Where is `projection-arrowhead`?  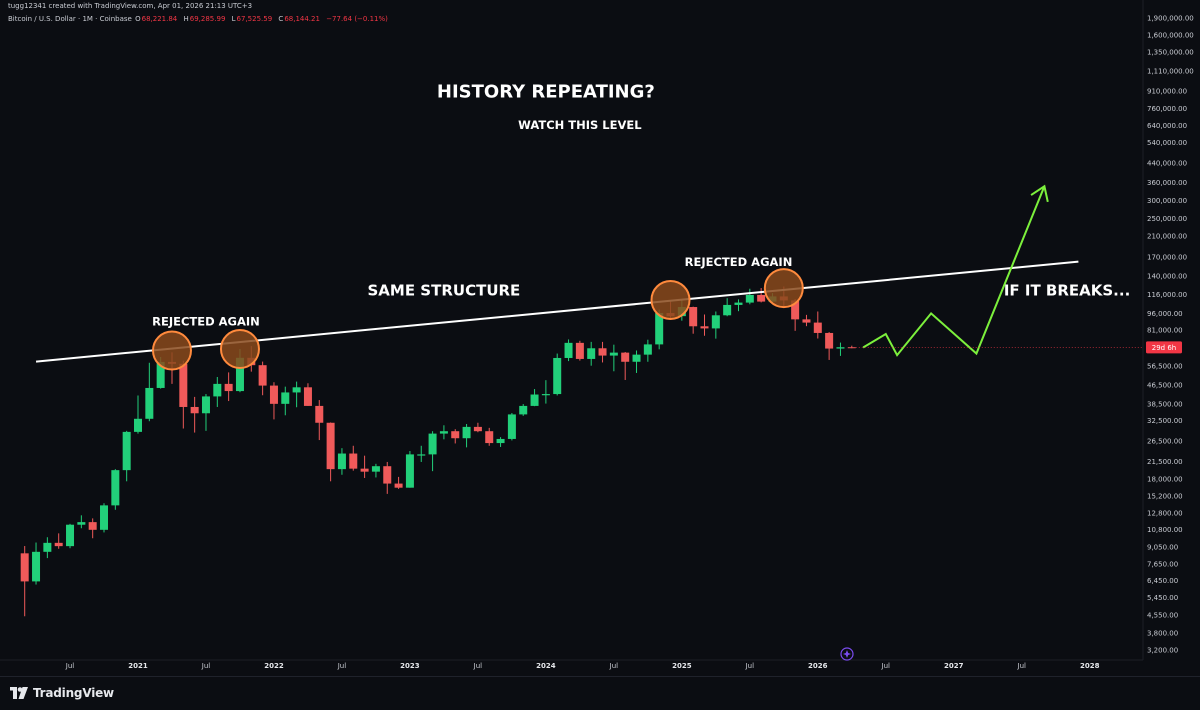 projection-arrowhead is located at coordinates (1039, 193).